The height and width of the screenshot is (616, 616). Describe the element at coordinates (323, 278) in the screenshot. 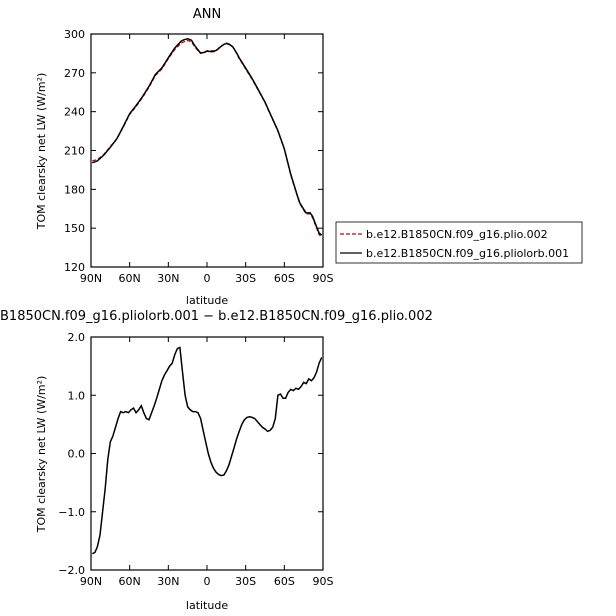

I see `top-x-tick-label: 90S` at that location.